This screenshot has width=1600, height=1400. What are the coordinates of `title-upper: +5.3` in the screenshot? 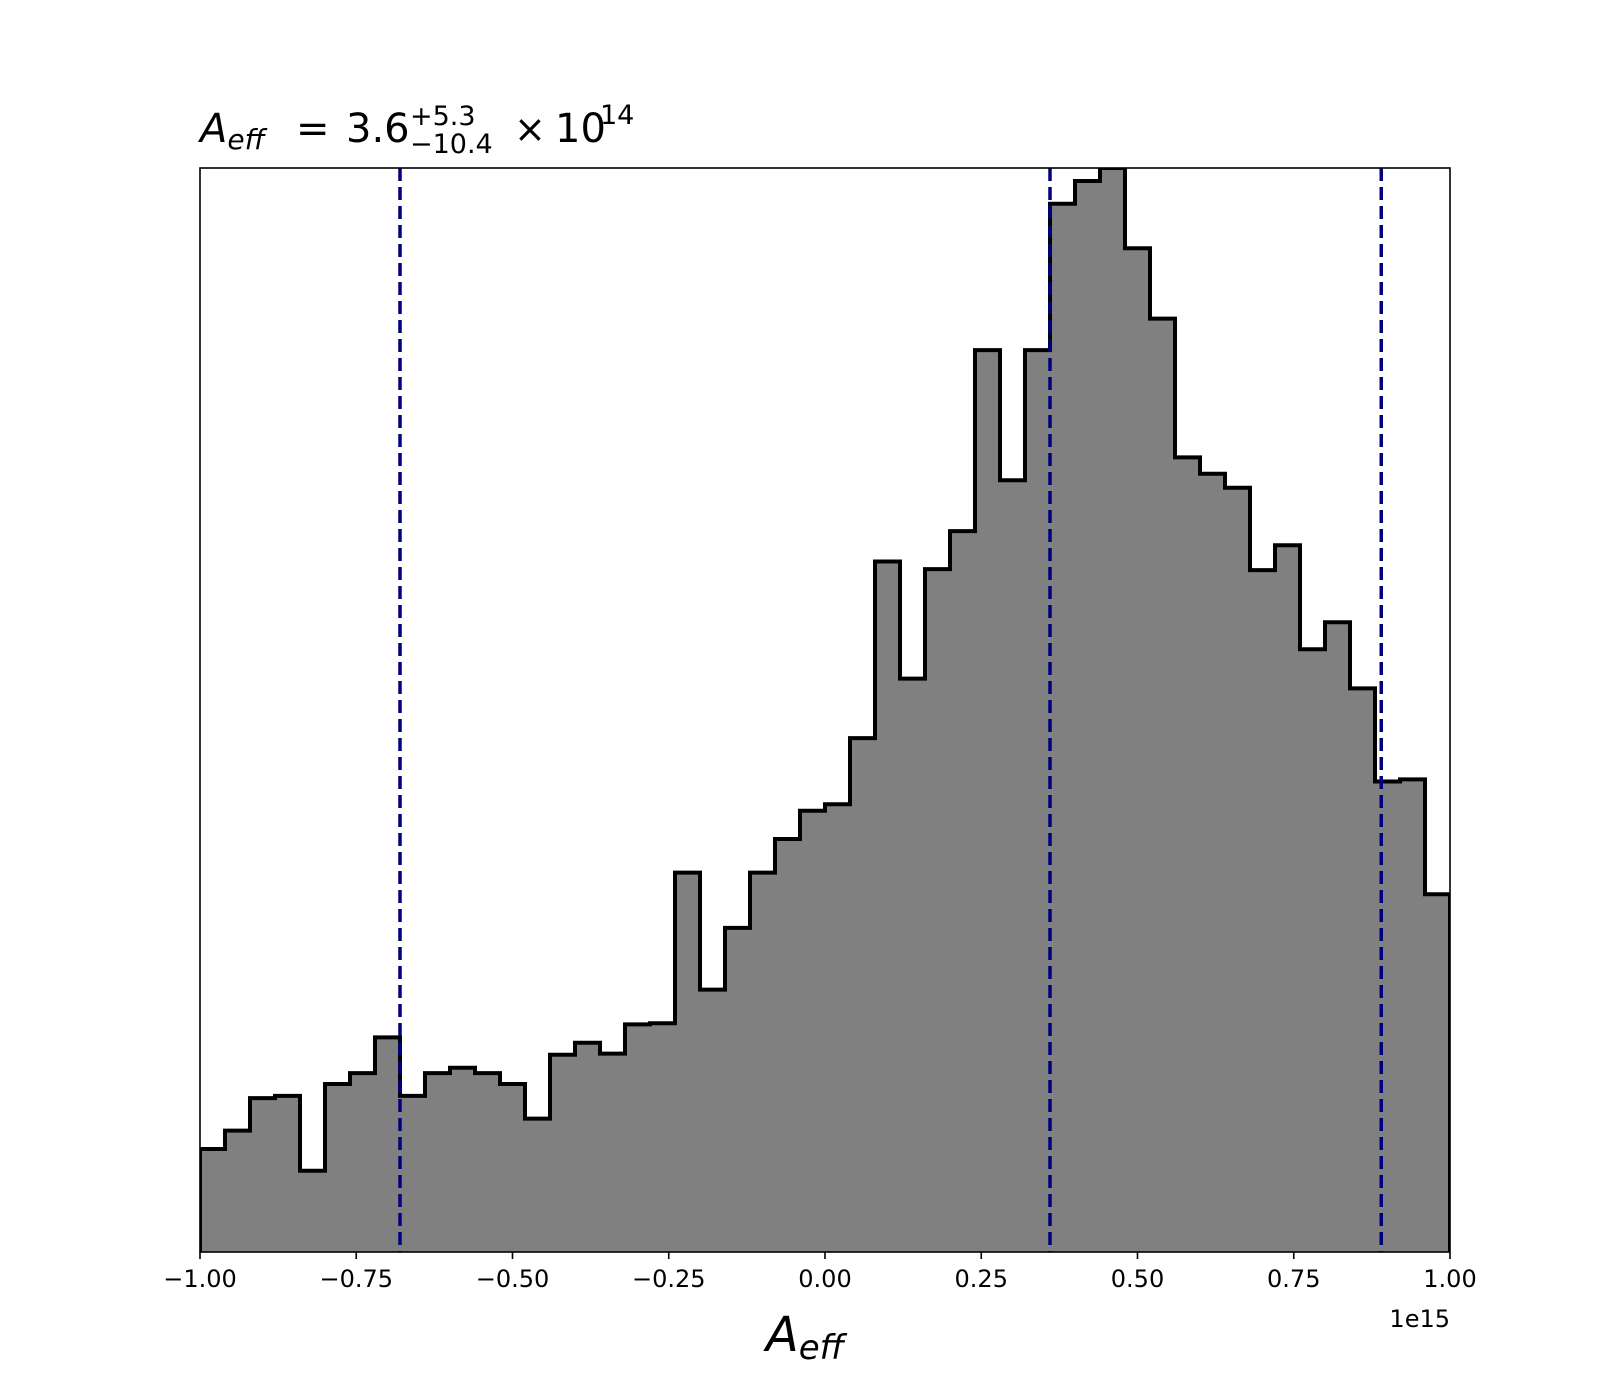 It's located at (443, 116).